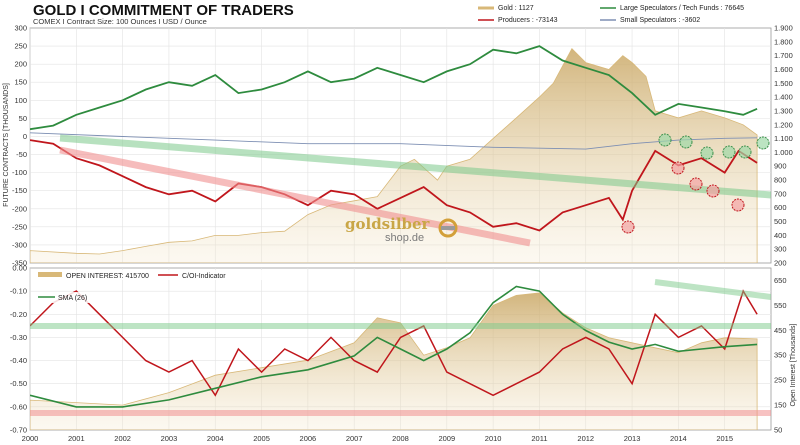  I want to click on top-right-axis-tick-4: 1.500, so click(783, 83).